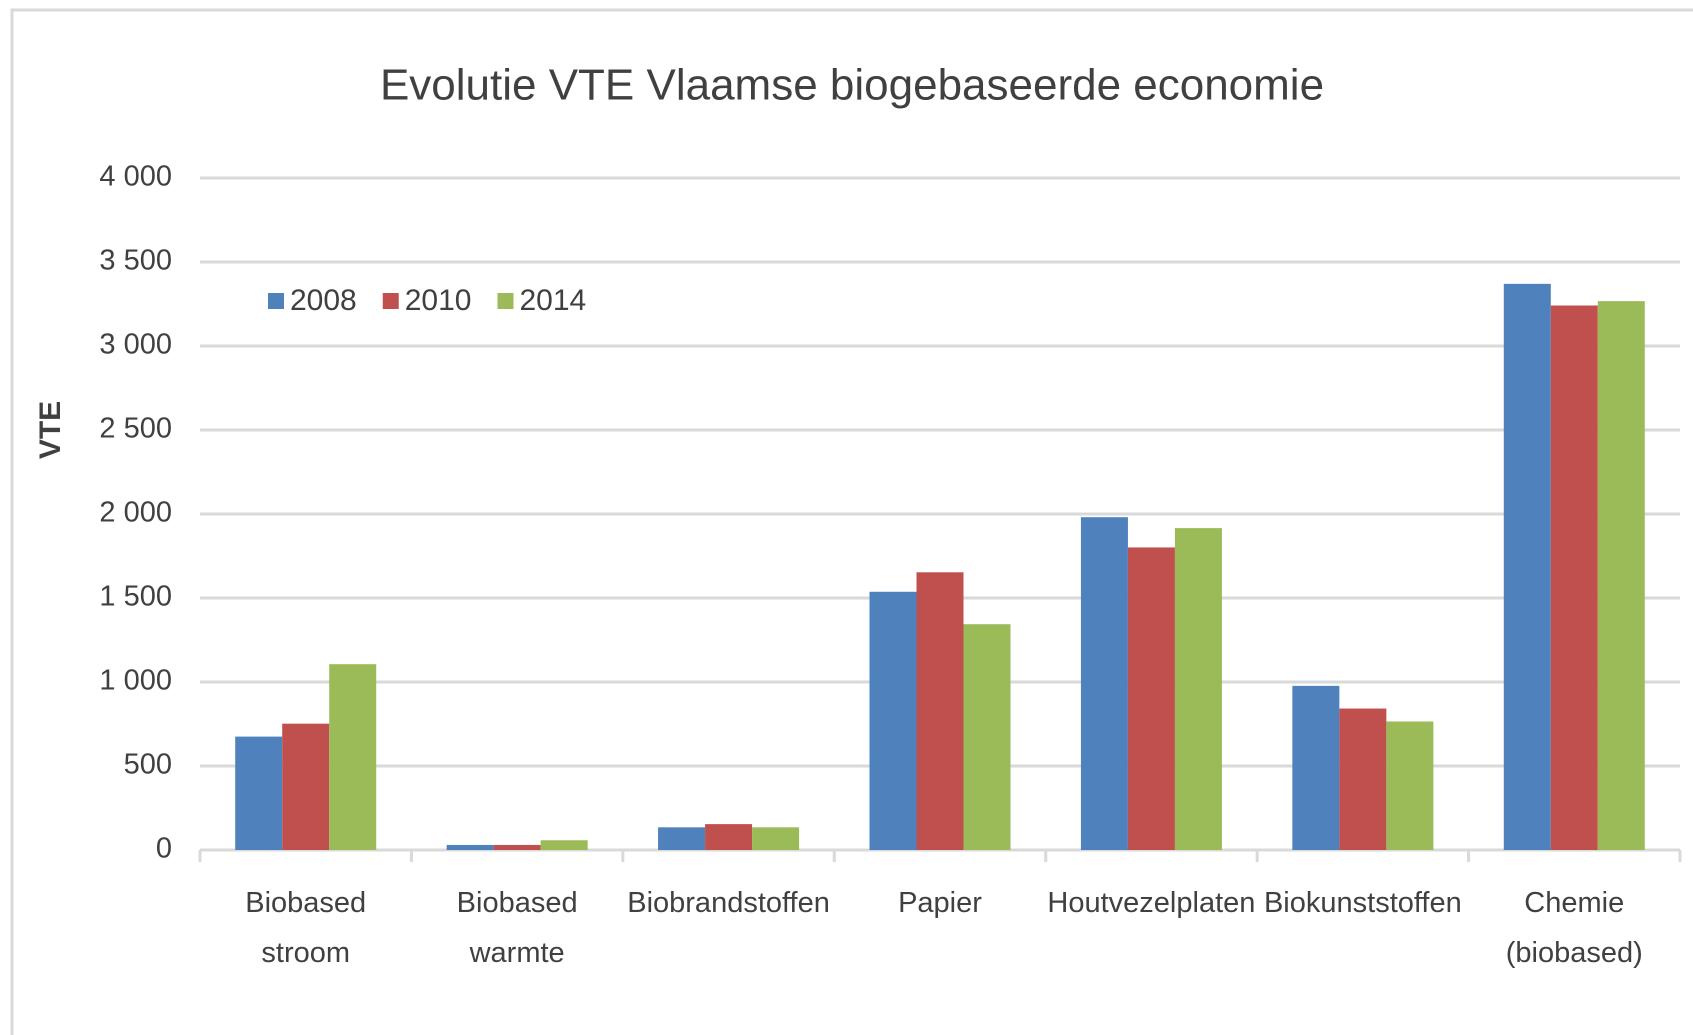 This screenshot has width=1693, height=1035. What do you see at coordinates (135, 429) in the screenshot?
I see `y-tick-label: 2 500` at bounding box center [135, 429].